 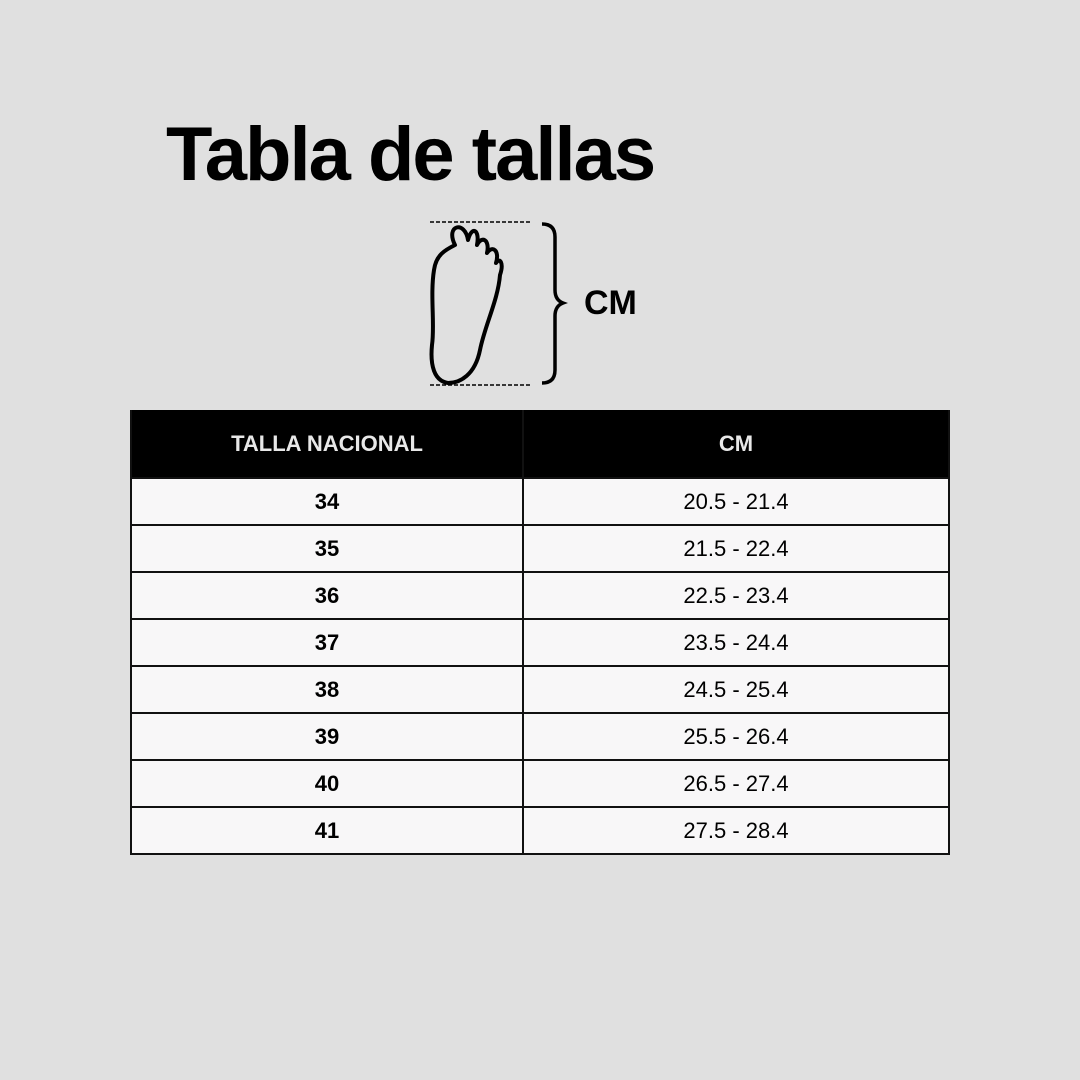 I want to click on foot-measure-diagram, so click(x=498, y=303).